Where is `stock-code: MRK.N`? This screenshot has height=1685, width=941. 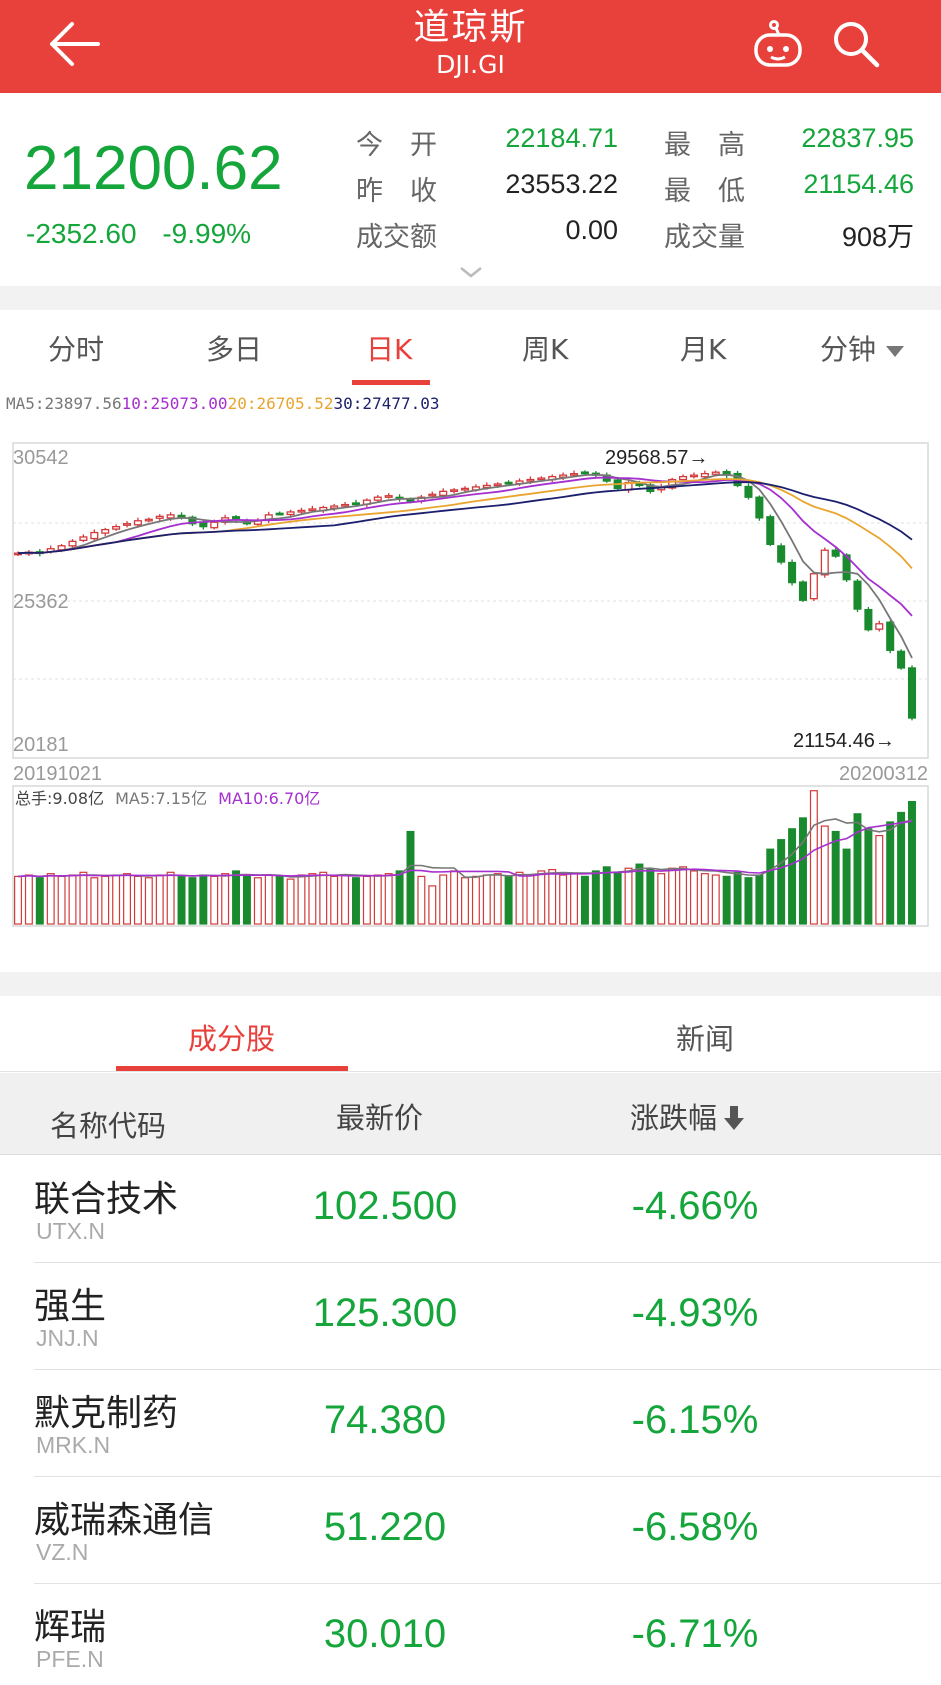 stock-code: MRK.N is located at coordinates (73, 1445).